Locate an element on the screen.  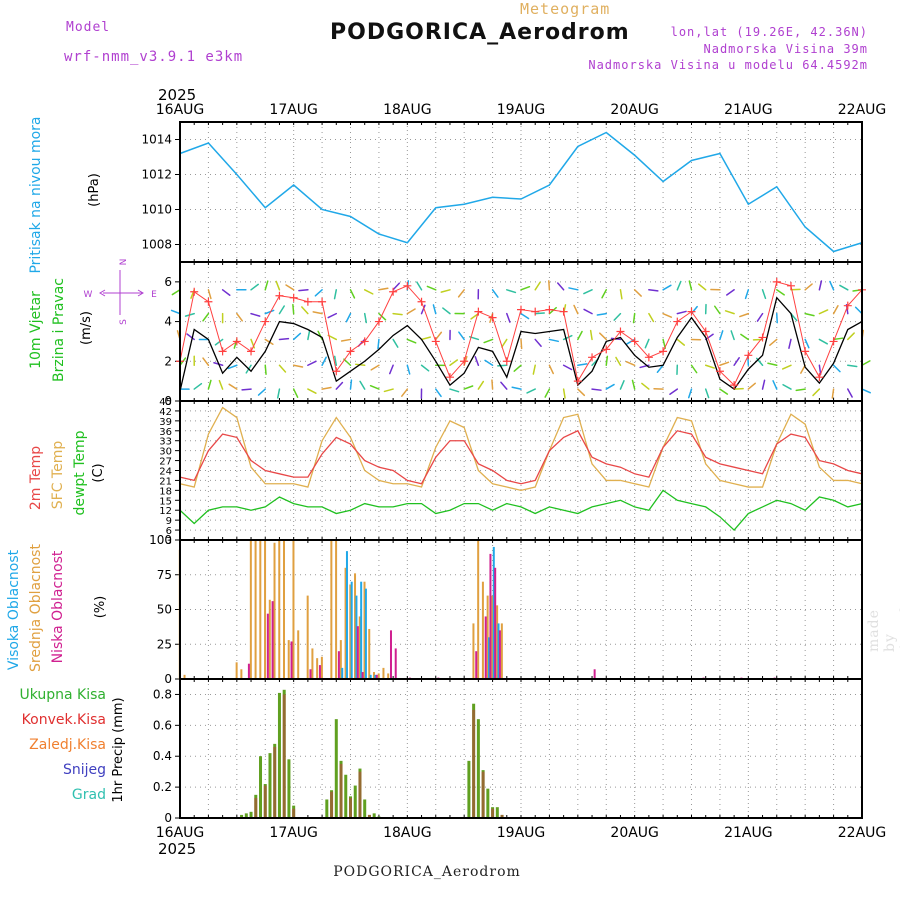
y-tick-label: 0 is located at coordinates (168, 401).